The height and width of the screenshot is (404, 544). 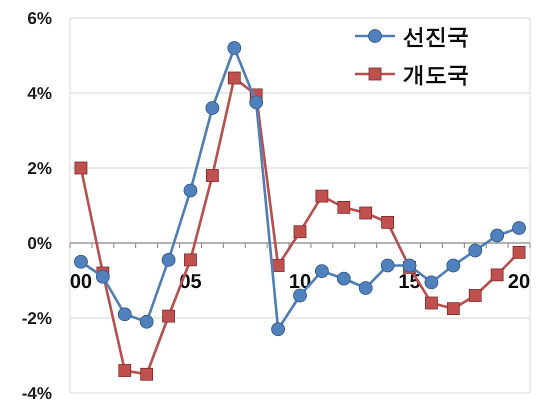 What do you see at coordinates (39, 168) in the screenshot?
I see `y-tick-label: 2%` at bounding box center [39, 168].